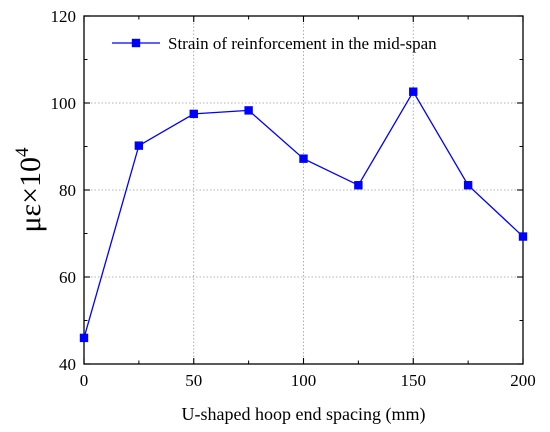 This screenshot has height=432, width=550. I want to click on y-axis-title-base: με×10, so click(30, 195).